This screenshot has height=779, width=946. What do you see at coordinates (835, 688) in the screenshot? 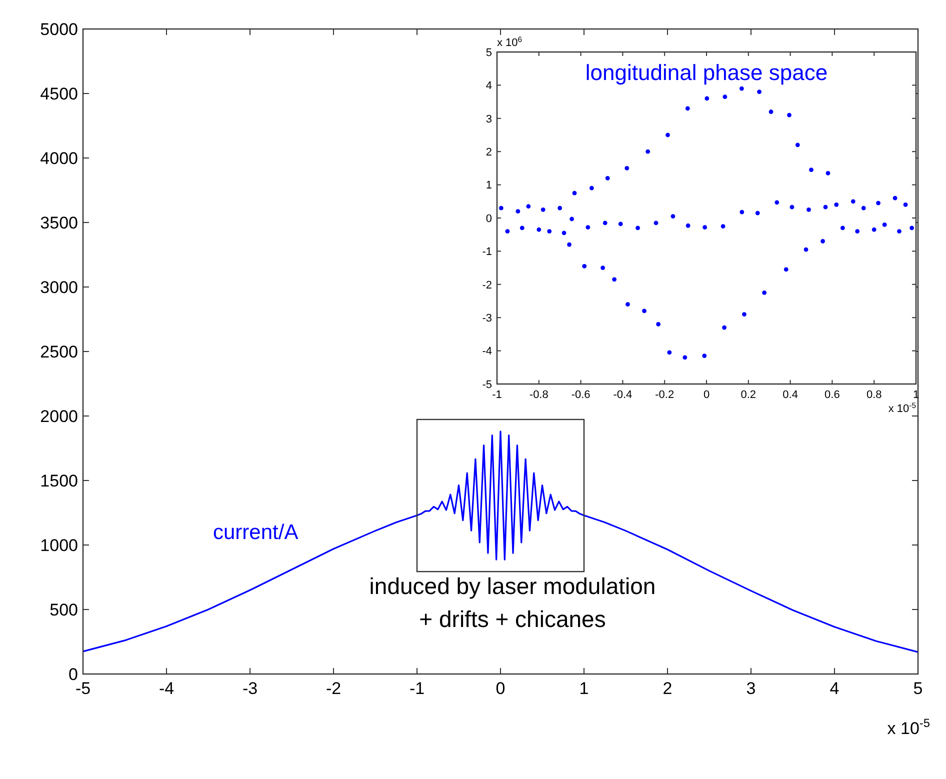
I see `x-tick-label: 4` at bounding box center [835, 688].